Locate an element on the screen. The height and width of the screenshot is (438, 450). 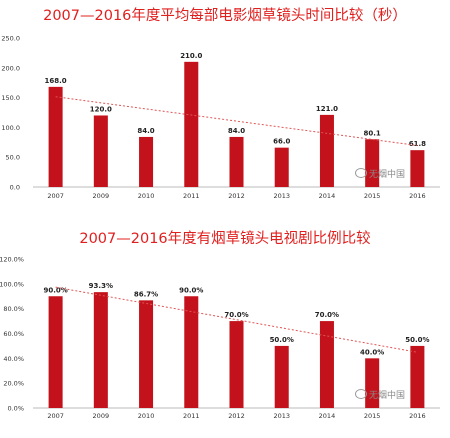
watermark-1: 无烟中国 is located at coordinates (380, 173).